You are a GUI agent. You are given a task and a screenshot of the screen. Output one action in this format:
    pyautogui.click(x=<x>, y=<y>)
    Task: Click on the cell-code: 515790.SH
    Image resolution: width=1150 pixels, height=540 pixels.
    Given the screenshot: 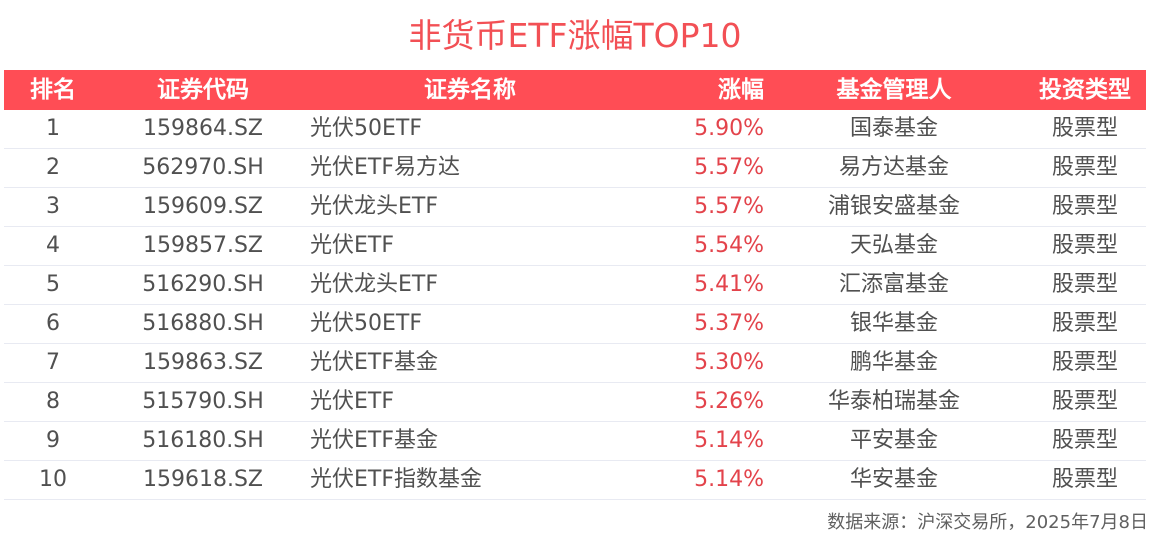 What is the action you would take?
    pyautogui.click(x=203, y=402)
    